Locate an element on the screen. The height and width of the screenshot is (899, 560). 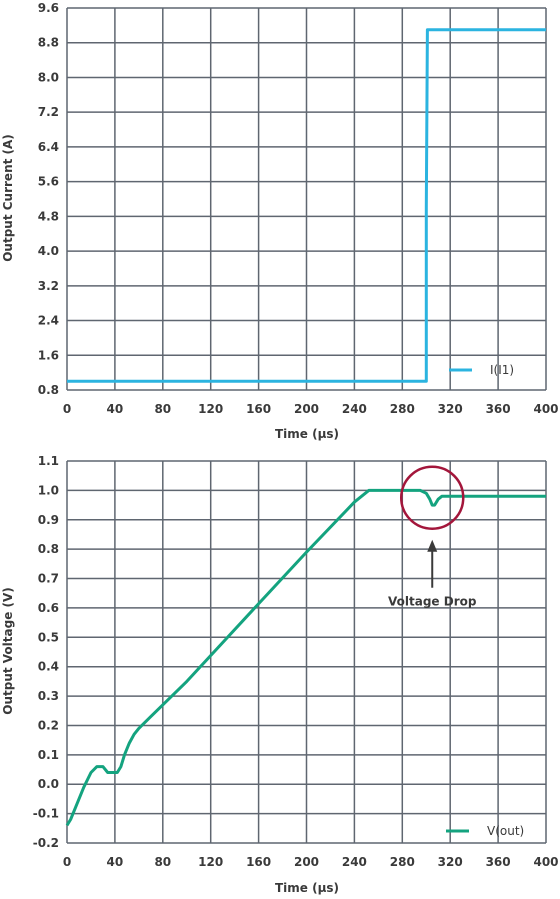
y-tick-label: 0.0 is located at coordinates (48, 784).